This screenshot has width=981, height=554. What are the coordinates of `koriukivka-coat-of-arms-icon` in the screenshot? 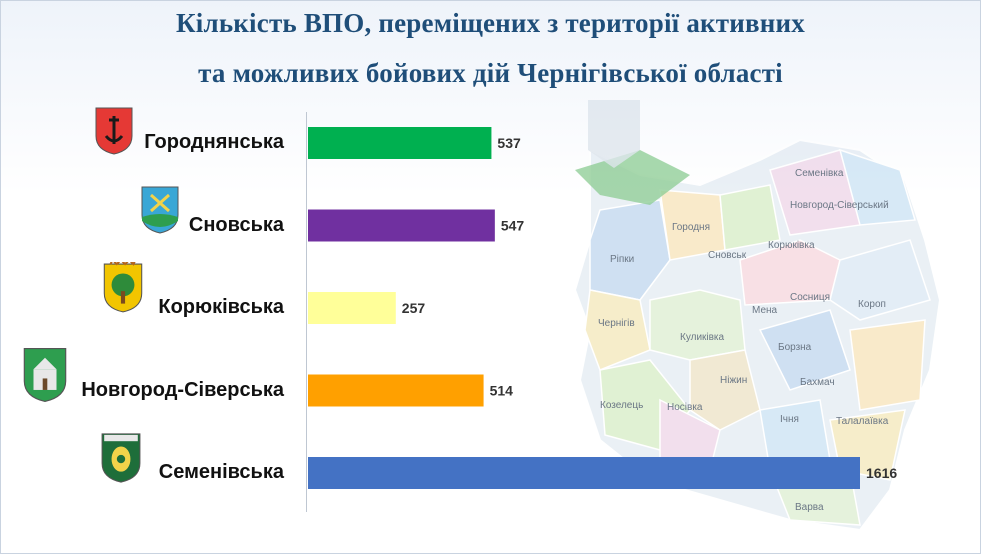 It's located at (123, 287).